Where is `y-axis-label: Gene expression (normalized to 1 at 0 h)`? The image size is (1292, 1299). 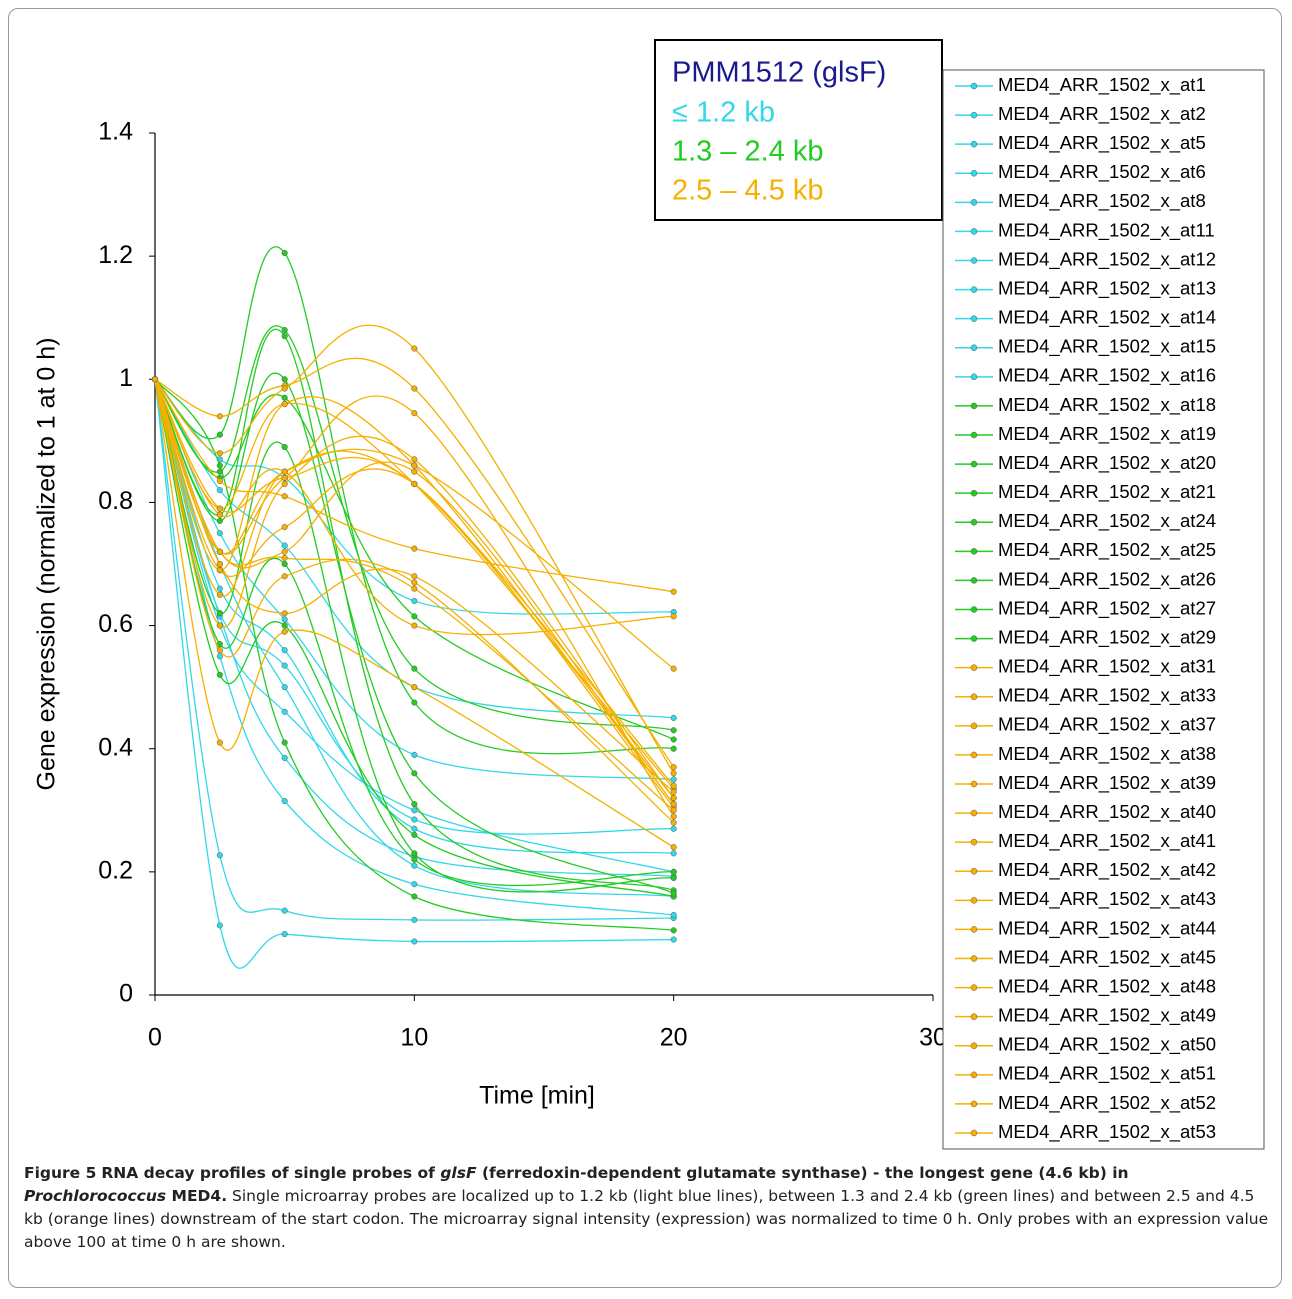 y-axis-label: Gene expression (normalized to 1 at 0 h) is located at coordinates (47, 563).